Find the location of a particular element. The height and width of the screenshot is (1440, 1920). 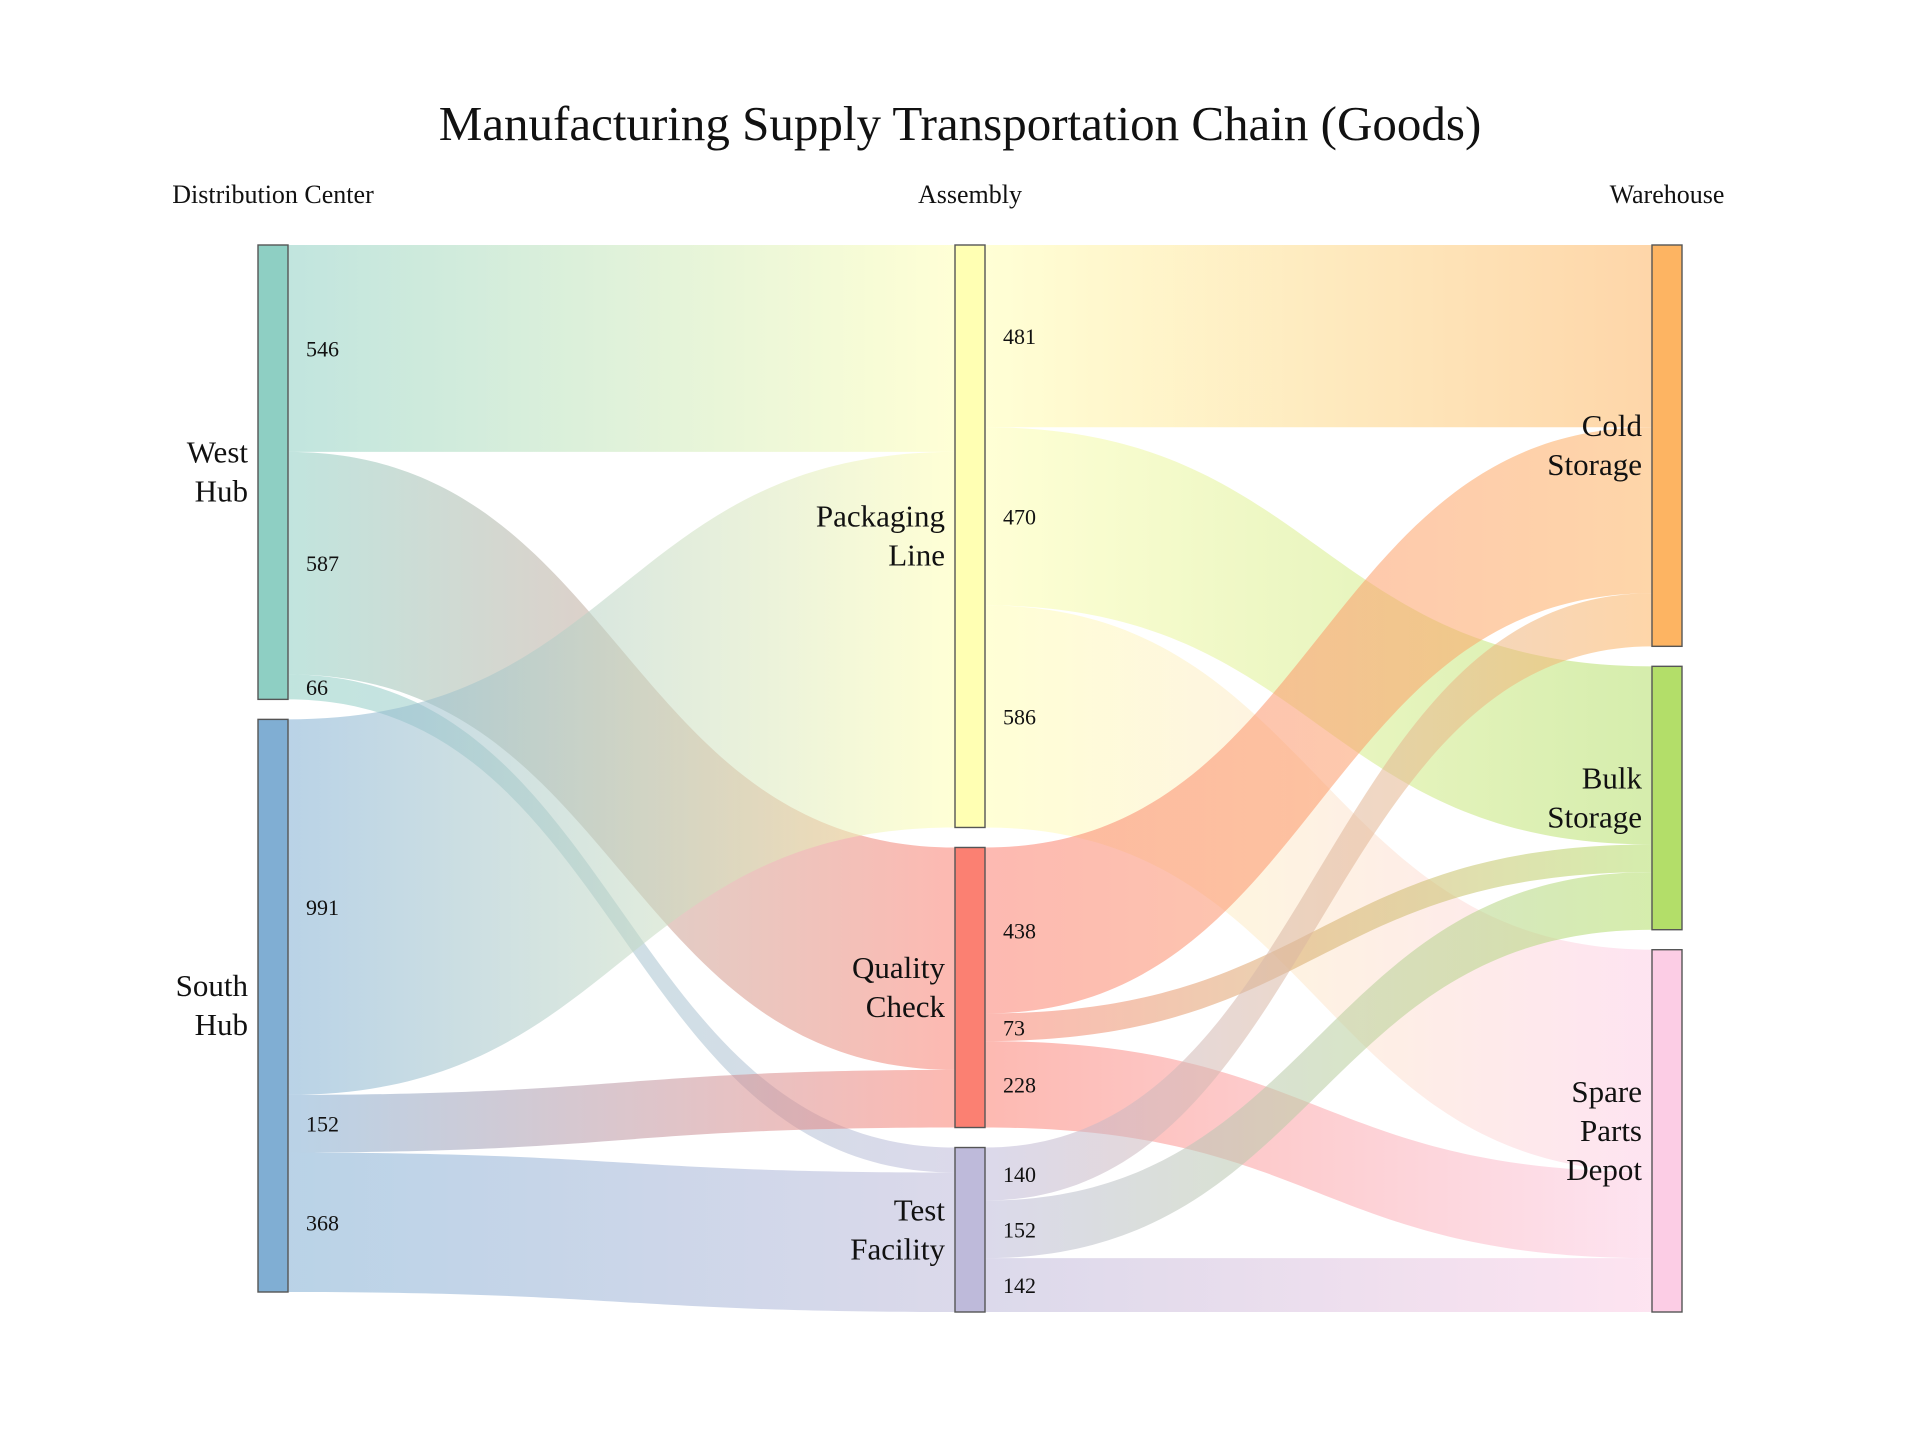

column-label-warehouse: Warehouse is located at coordinates (1667, 194).